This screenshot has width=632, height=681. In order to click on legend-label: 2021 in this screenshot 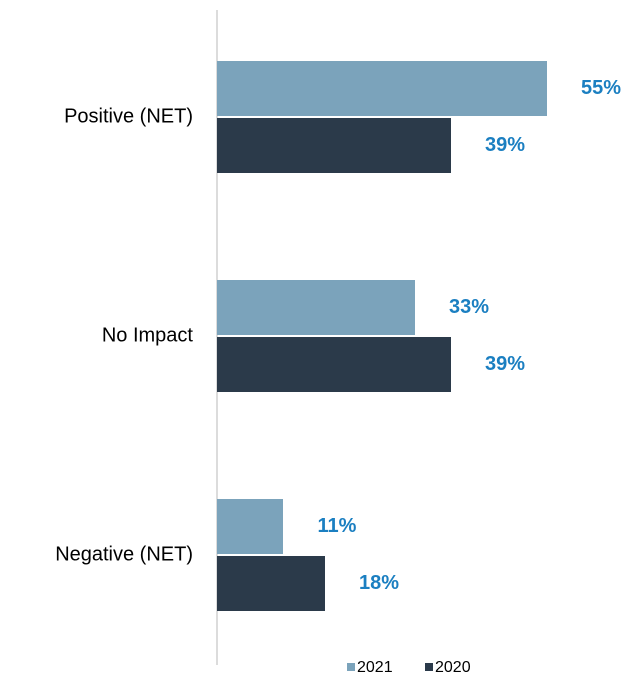, I will do `click(375, 667)`.